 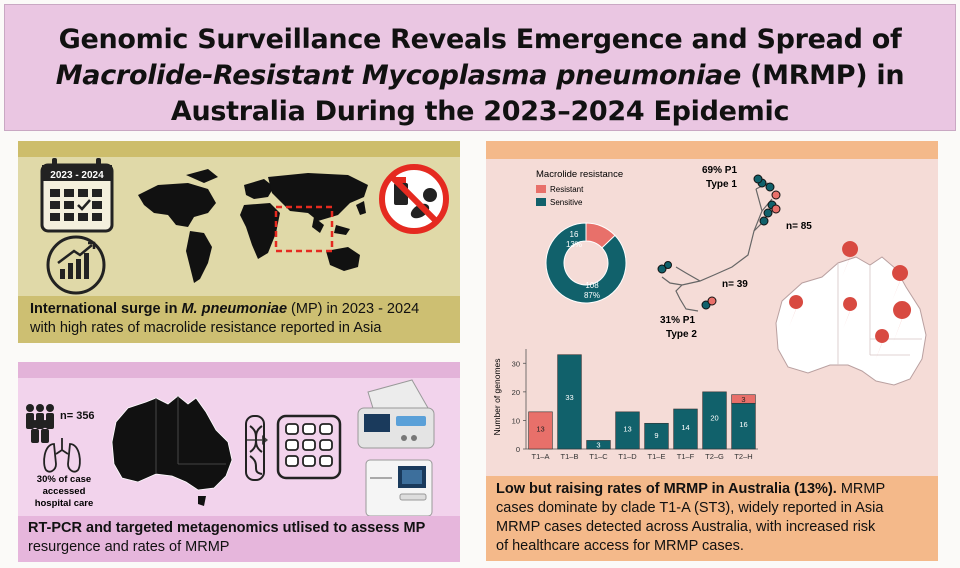 I want to click on x-tick-label: T1–C, so click(x=598, y=456).